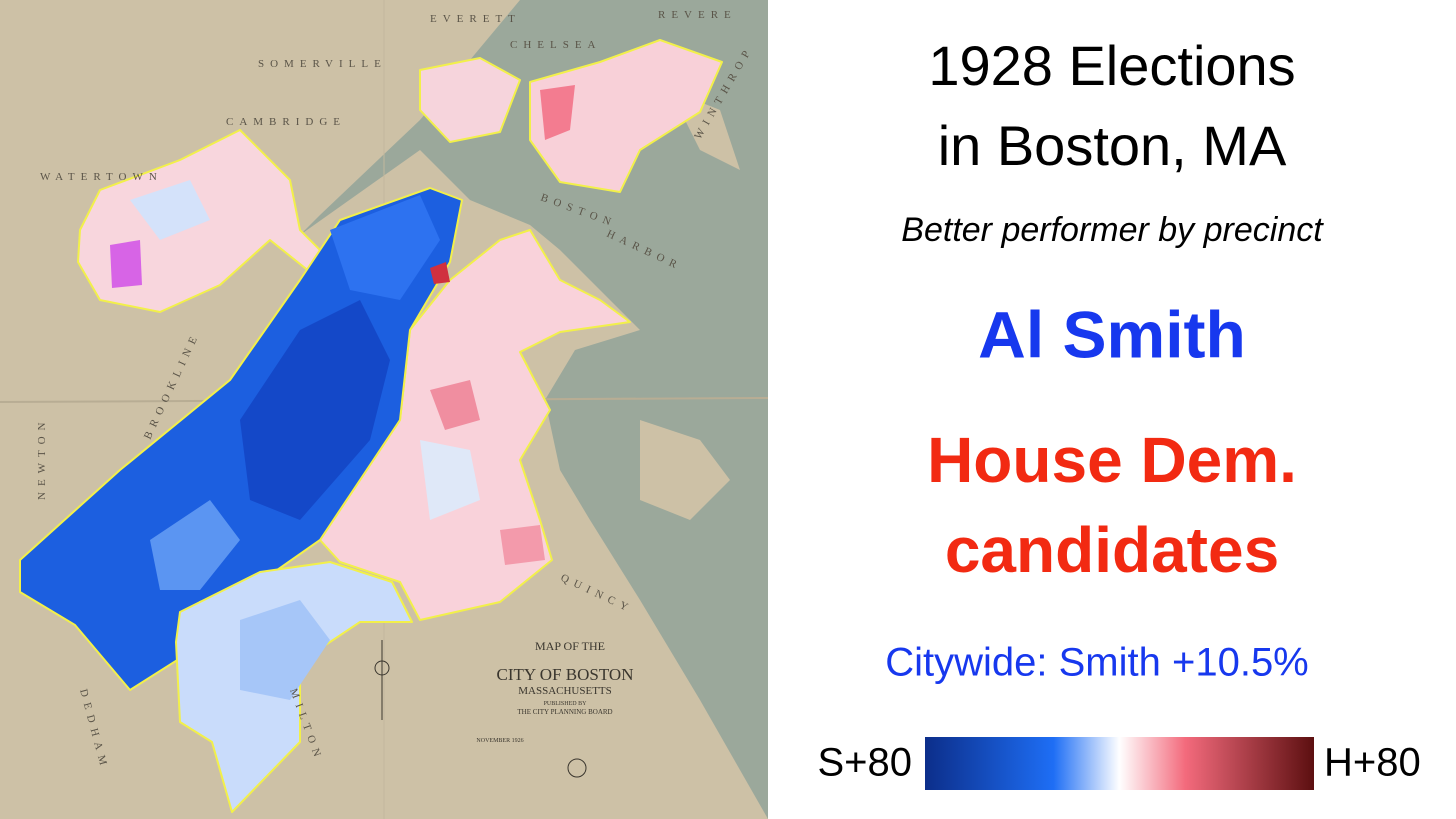  I want to click on title: 1928 Elections, so click(1111, 65).